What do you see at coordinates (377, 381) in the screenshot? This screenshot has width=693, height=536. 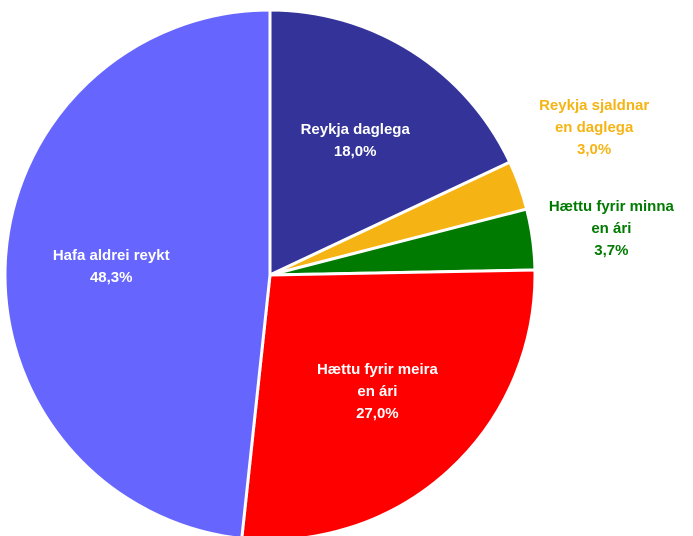 I see `slice-name: Hættu fyrir meira en ári` at bounding box center [377, 381].